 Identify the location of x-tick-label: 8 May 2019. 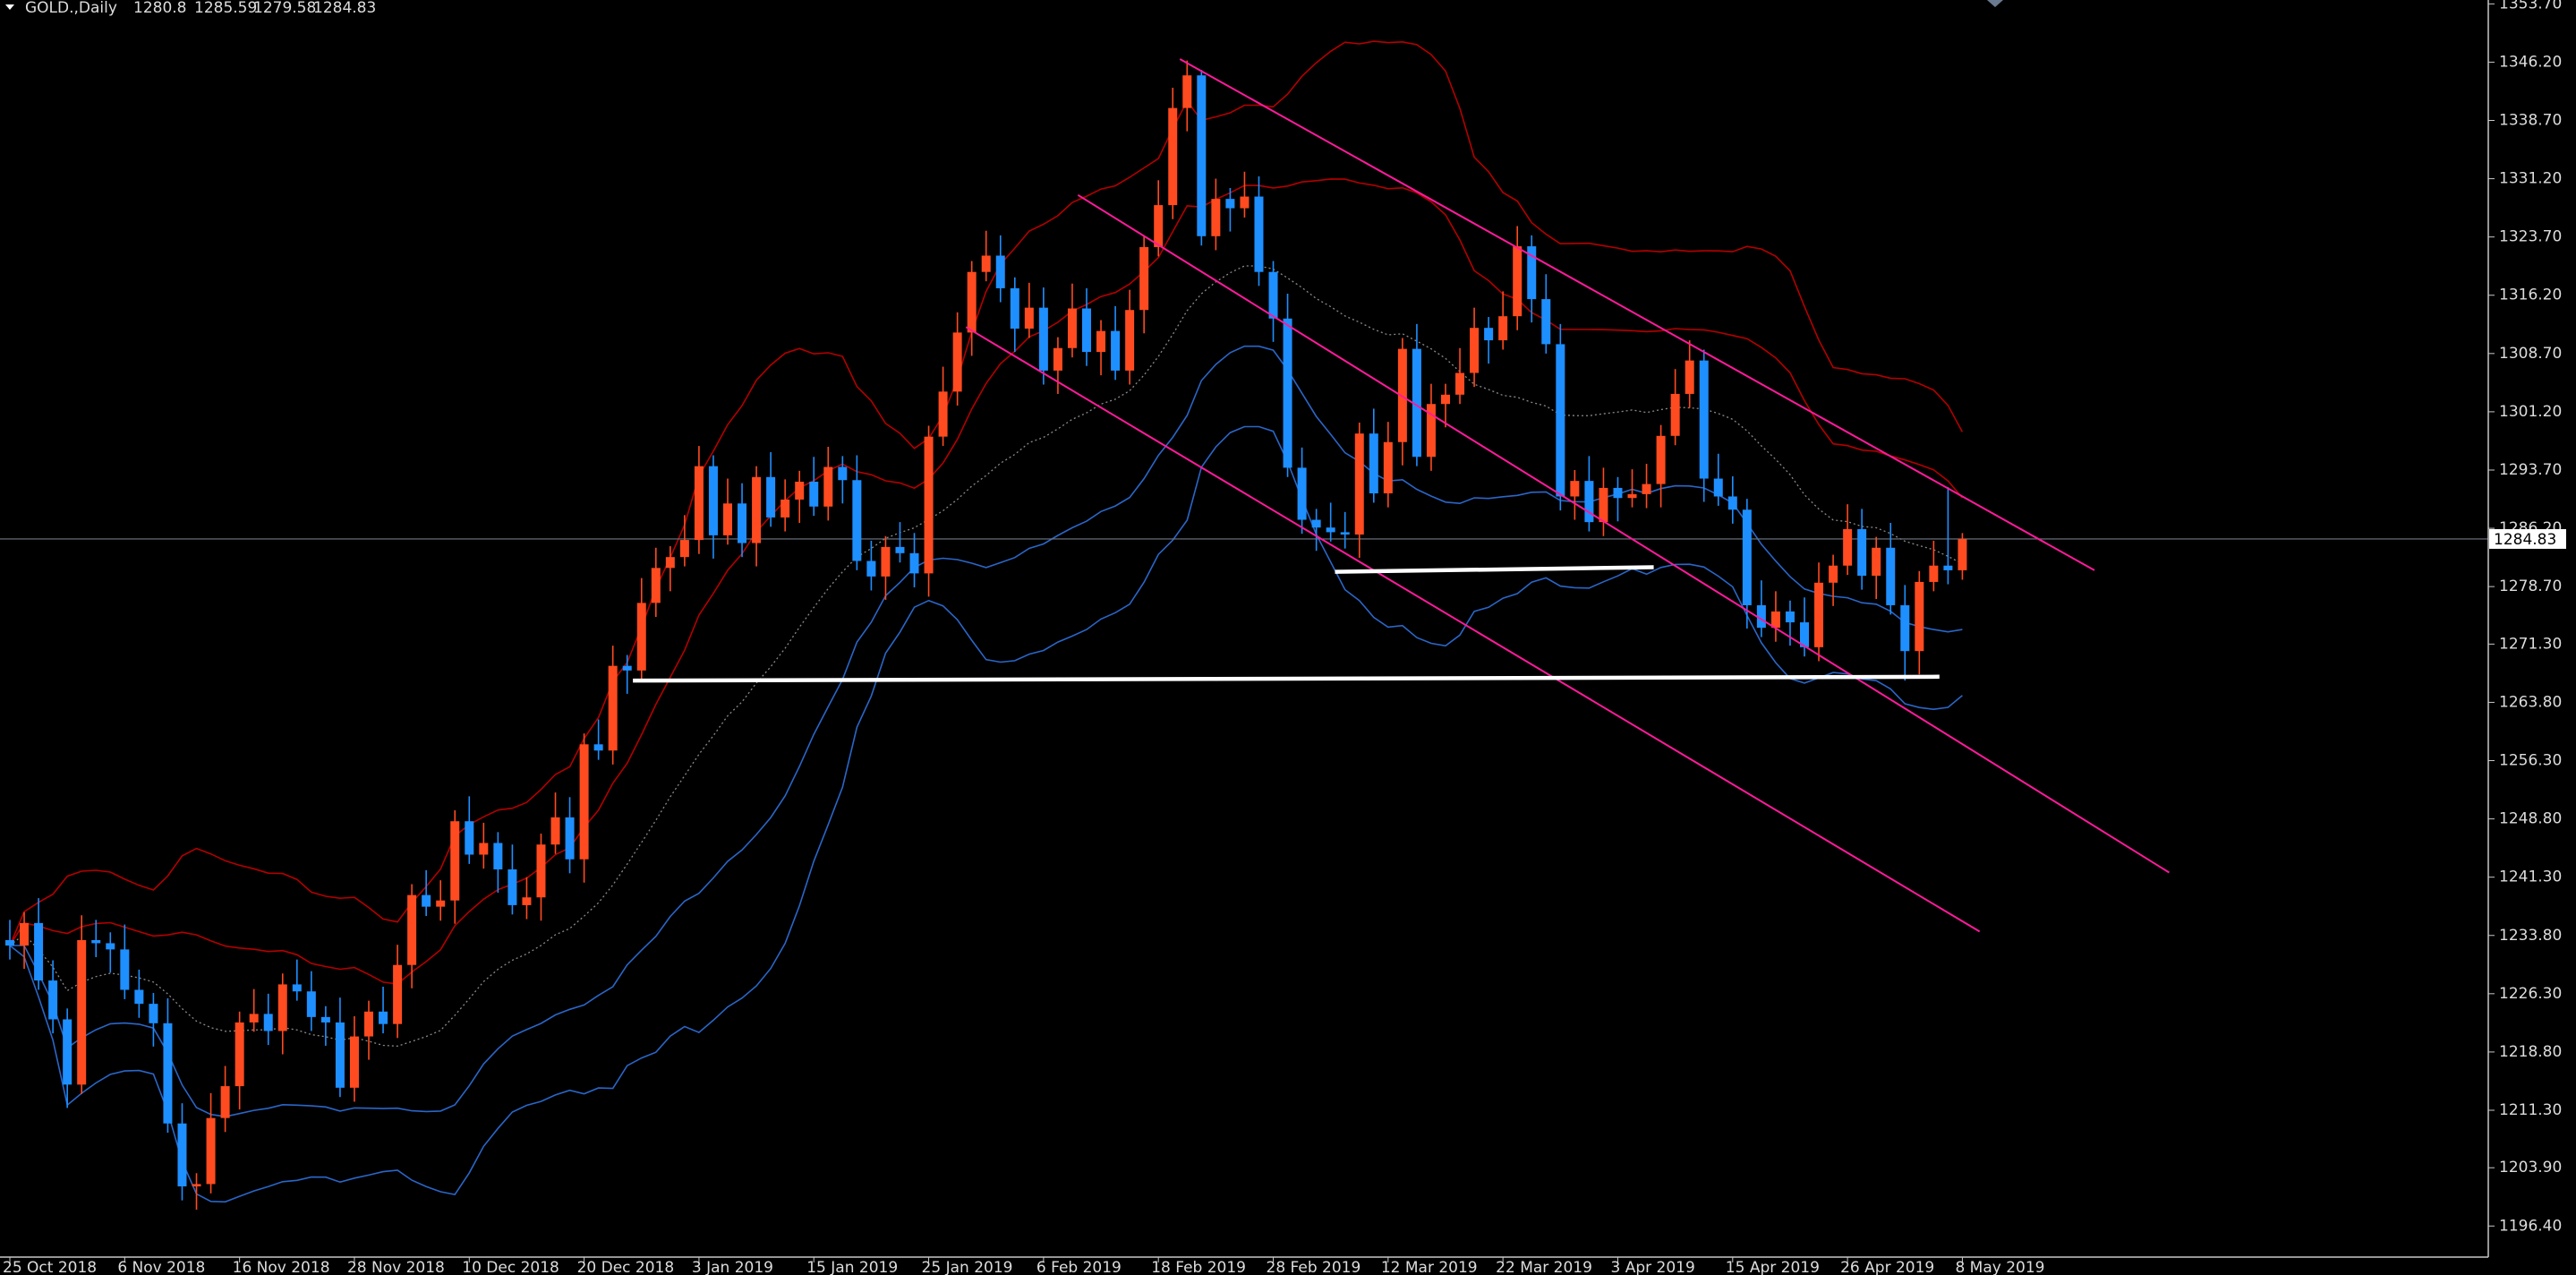
(1999, 1267).